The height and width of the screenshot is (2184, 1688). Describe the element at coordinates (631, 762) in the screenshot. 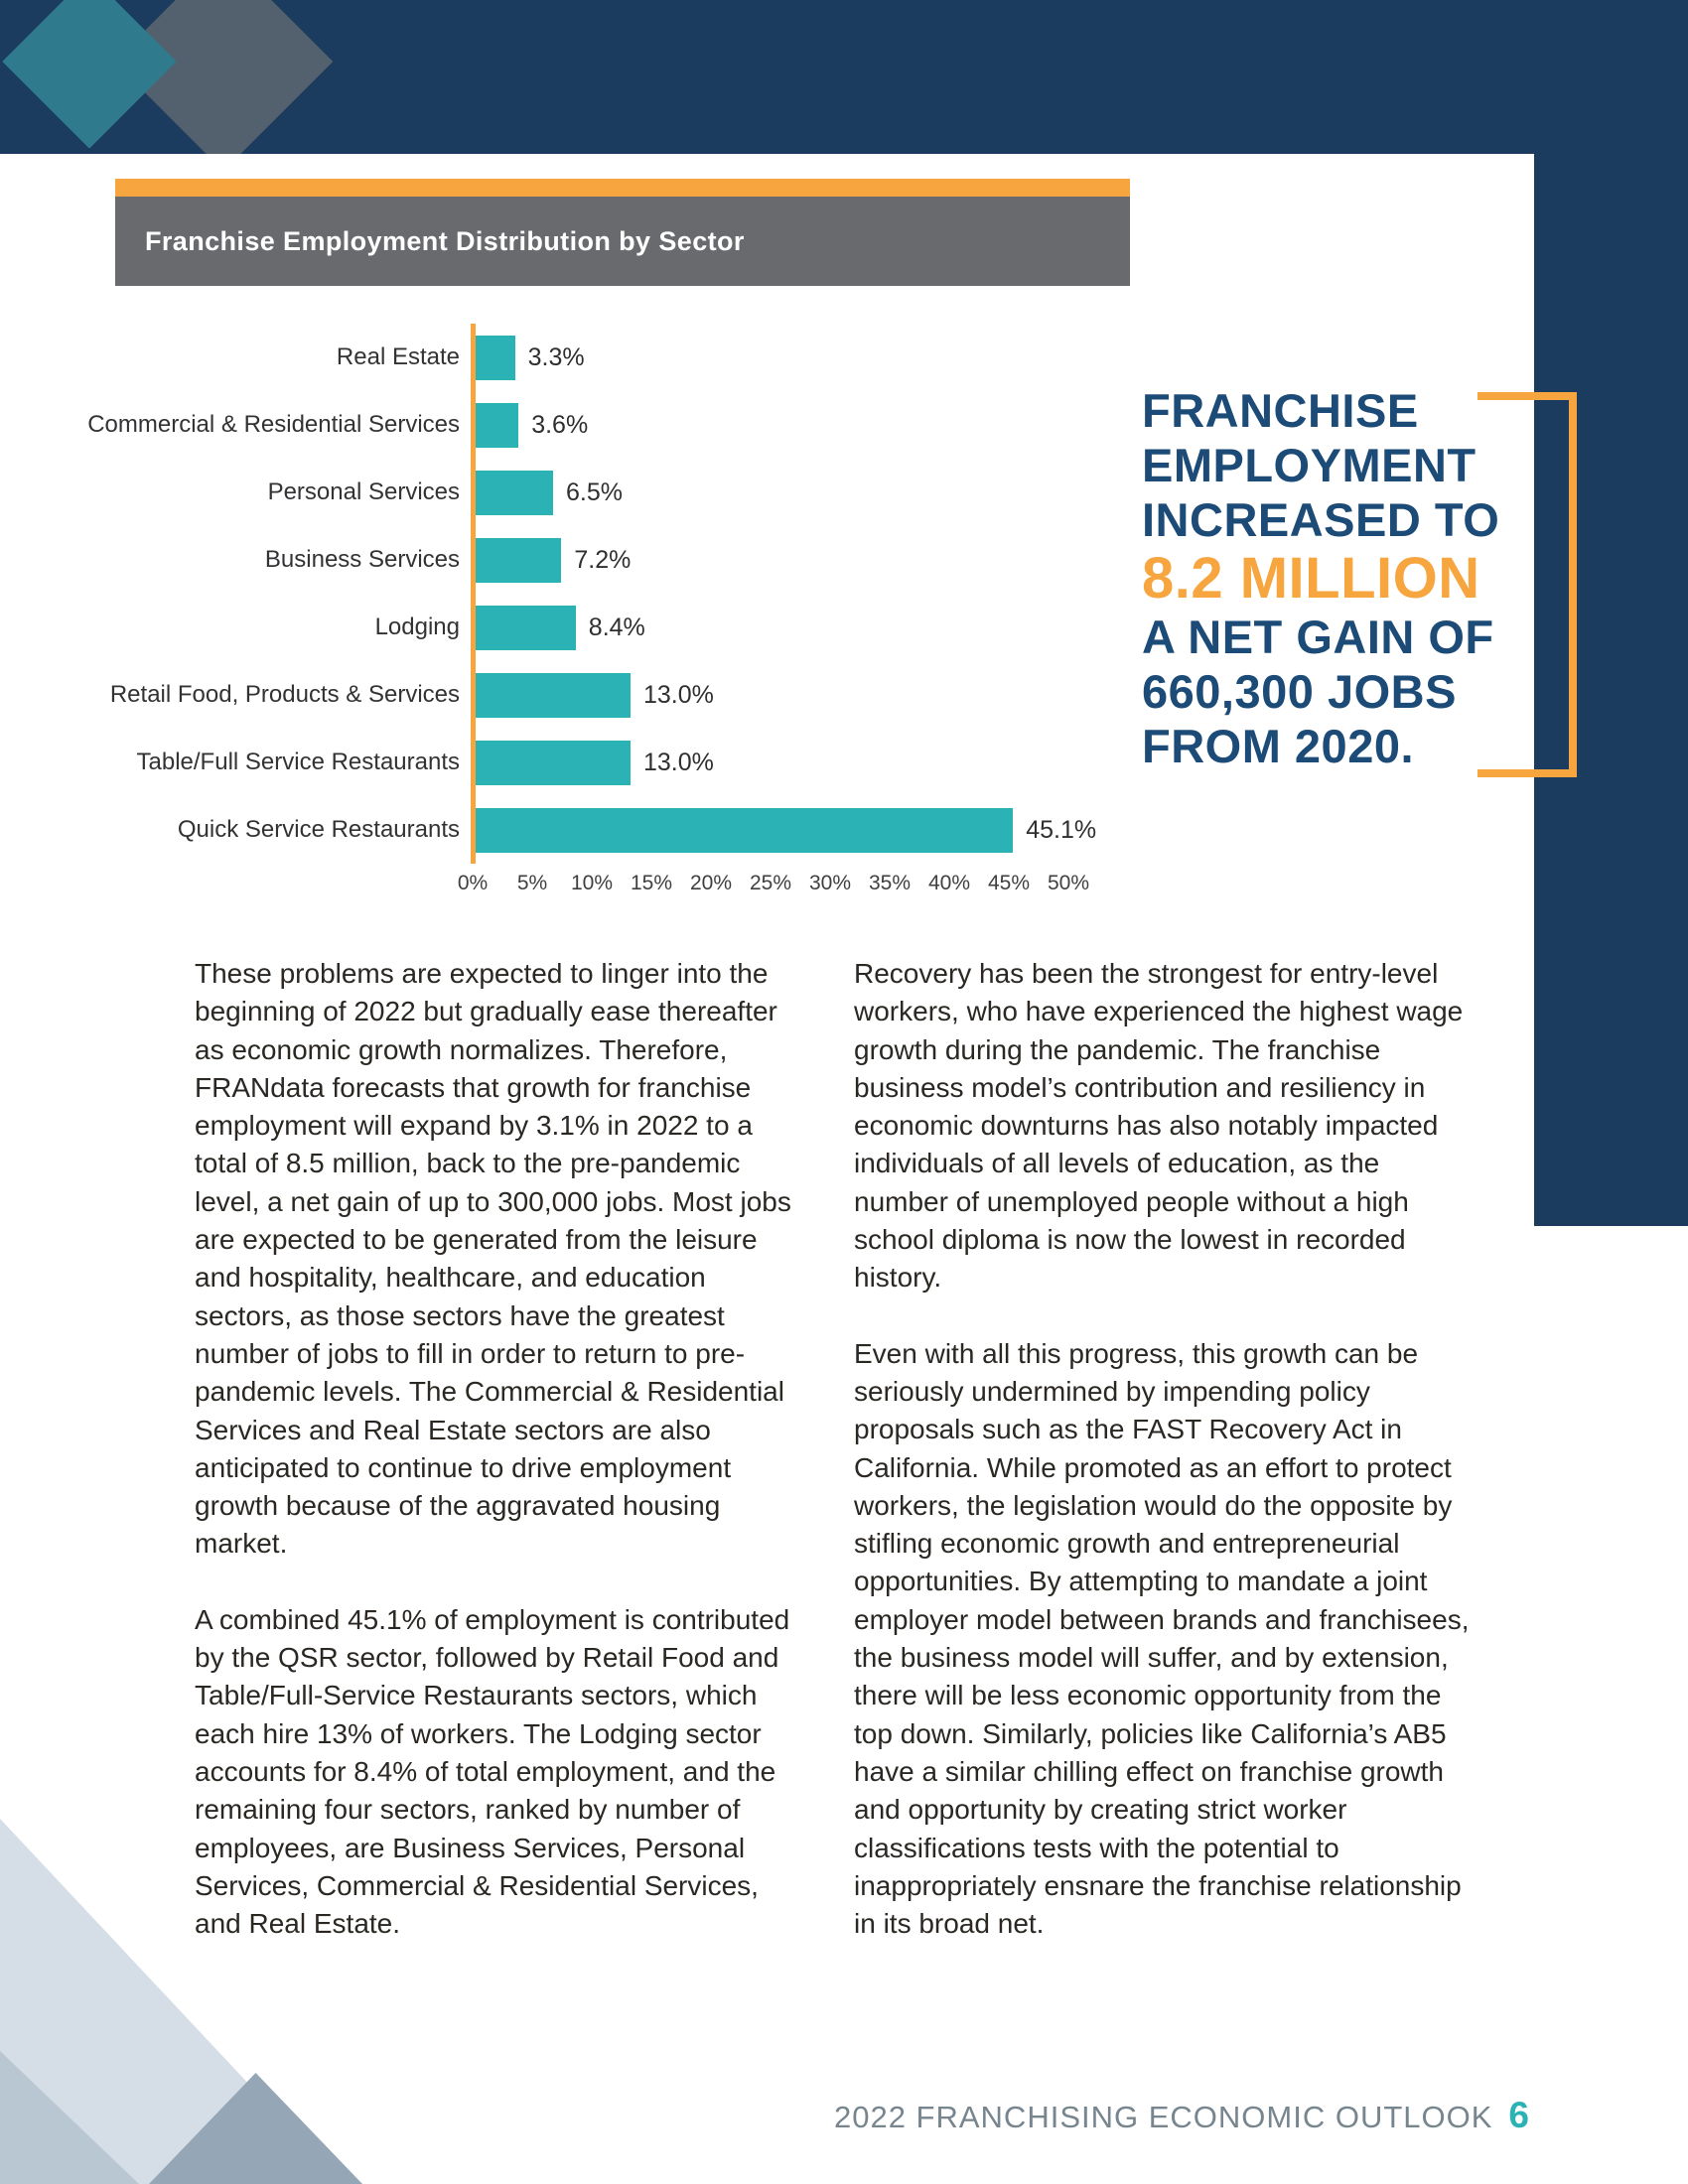

I see `chart-row: Table/Full Service Restaurants 13.0%` at that location.